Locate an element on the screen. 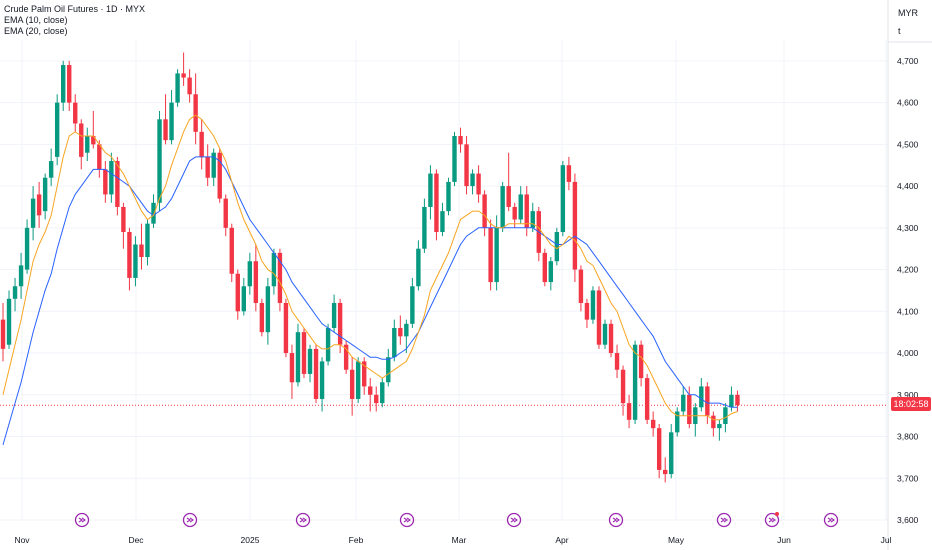 The height and width of the screenshot is (550, 932). symbol-title: Crude Palm Oil Futures · 1D · MYX is located at coordinates (75, 9).